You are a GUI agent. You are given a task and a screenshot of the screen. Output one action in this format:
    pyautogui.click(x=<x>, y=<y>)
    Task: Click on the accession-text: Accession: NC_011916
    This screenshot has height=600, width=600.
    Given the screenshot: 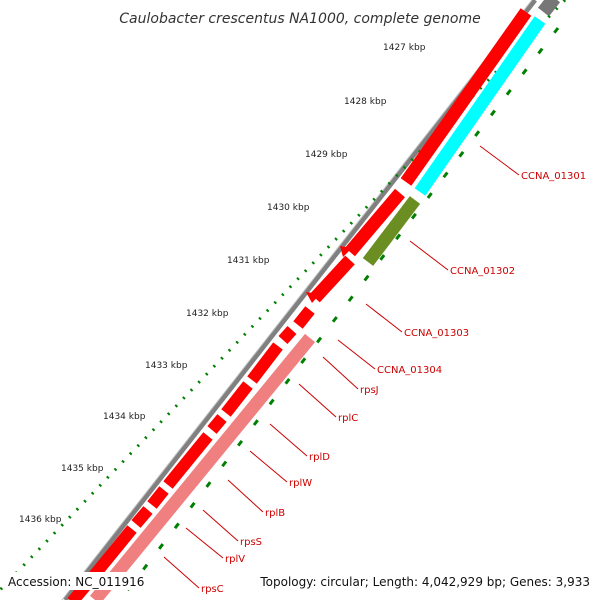 What is the action you would take?
    pyautogui.click(x=76, y=582)
    